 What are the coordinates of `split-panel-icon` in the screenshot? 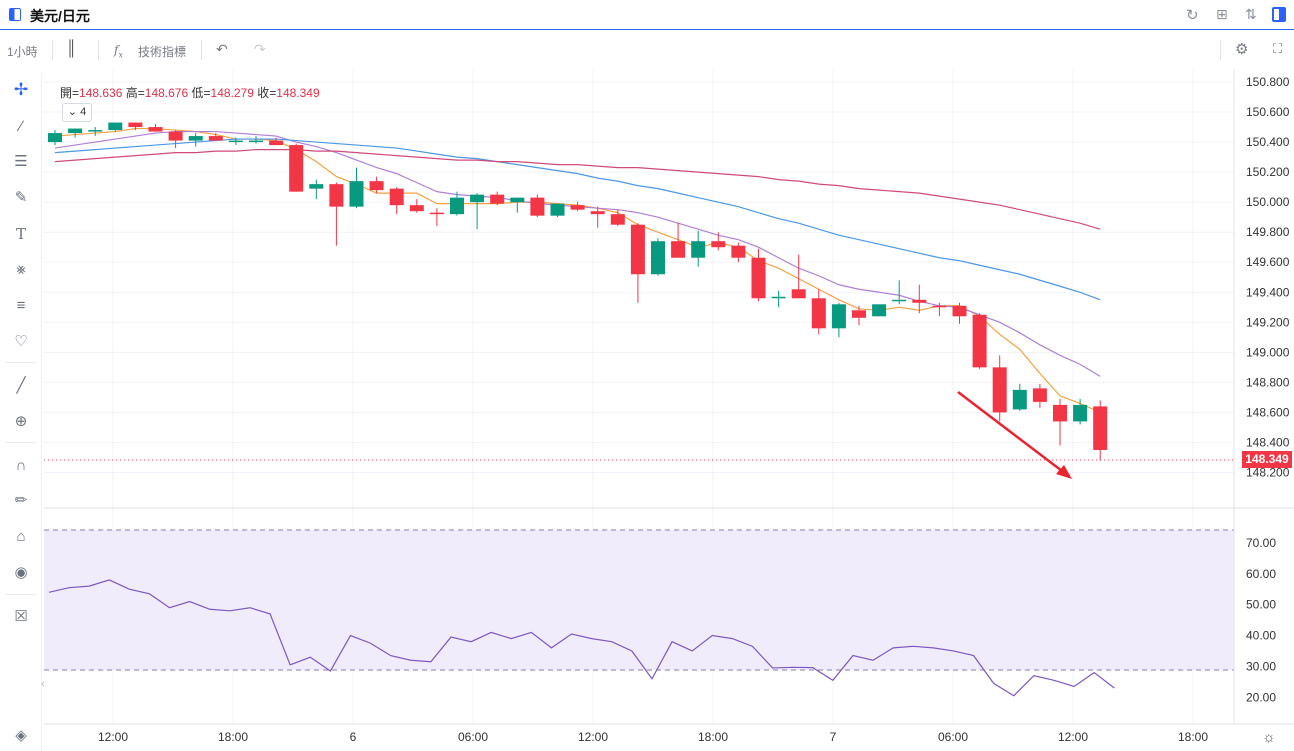 It's located at (1279, 14).